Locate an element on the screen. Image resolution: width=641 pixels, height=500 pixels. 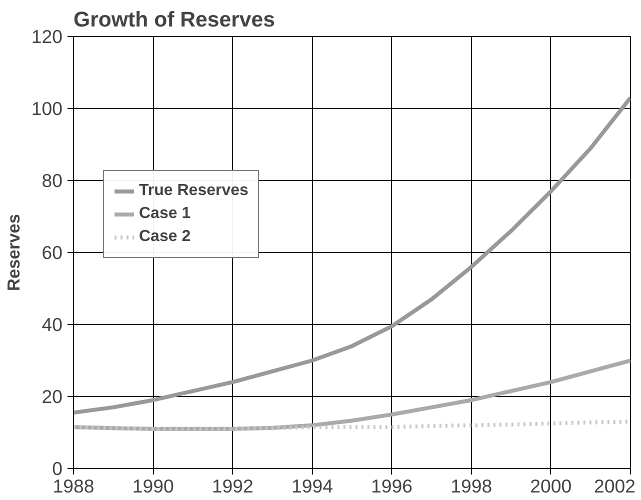
x-tick-label: 1996 is located at coordinates (392, 486).